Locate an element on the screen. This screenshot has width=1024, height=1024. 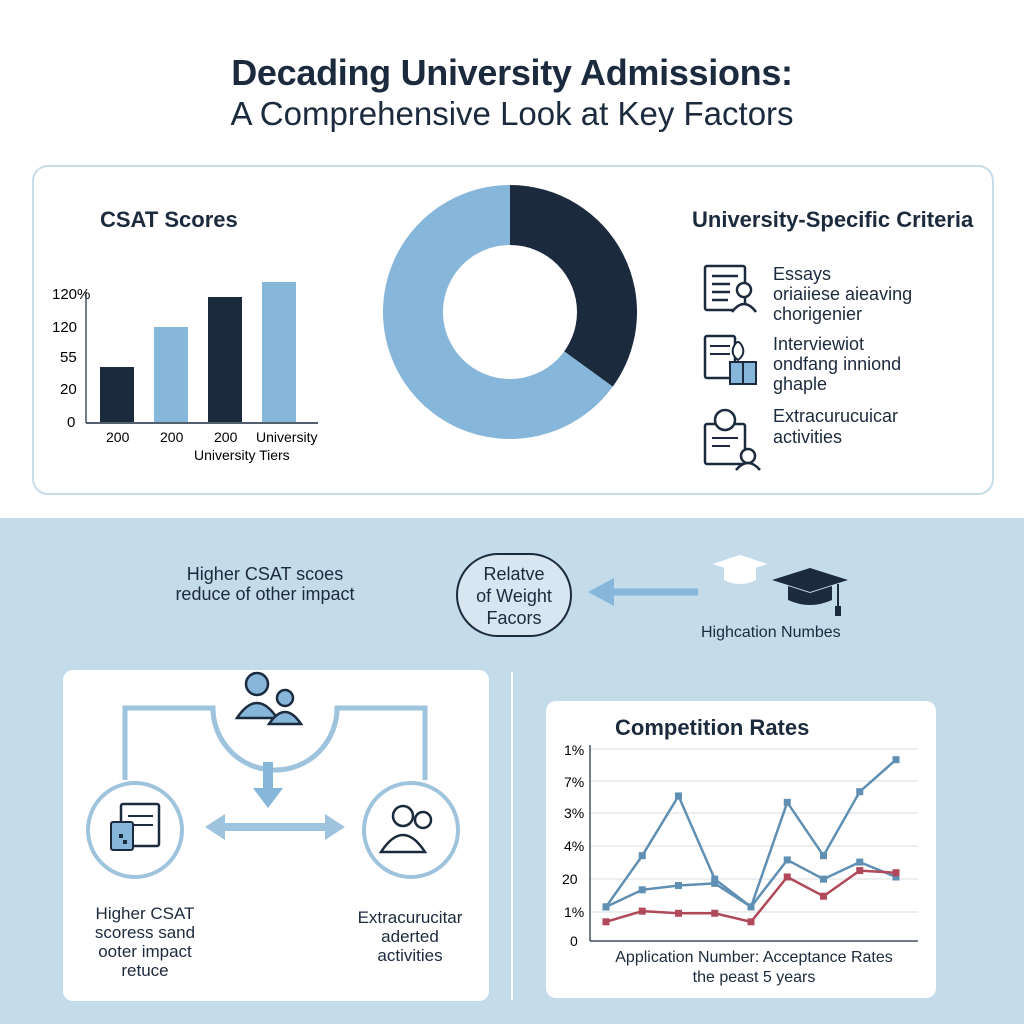
caption-line: scoress sand is located at coordinates (145, 932).